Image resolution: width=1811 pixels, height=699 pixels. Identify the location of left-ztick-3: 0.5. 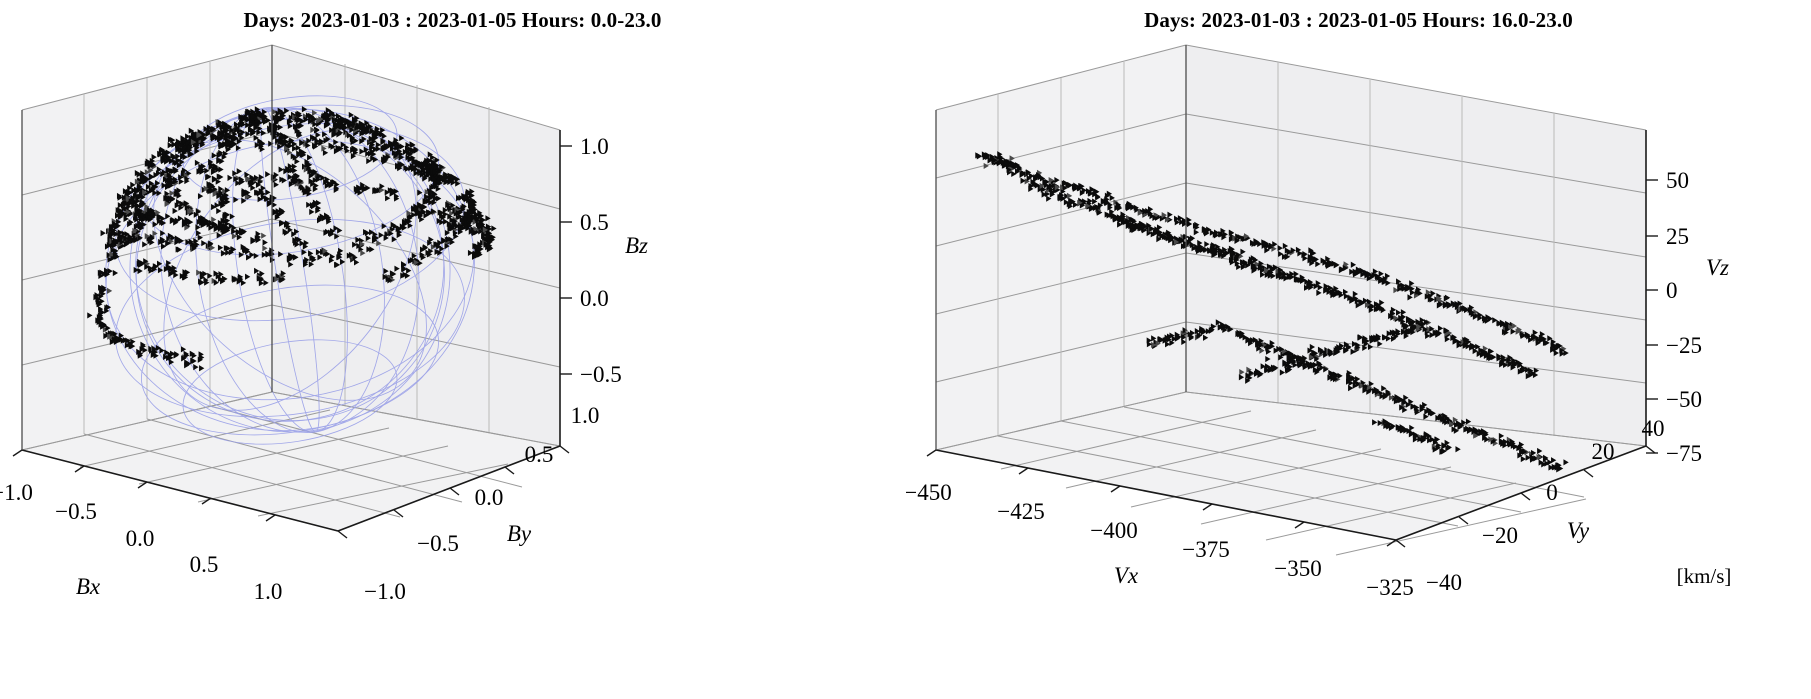
(594, 222).